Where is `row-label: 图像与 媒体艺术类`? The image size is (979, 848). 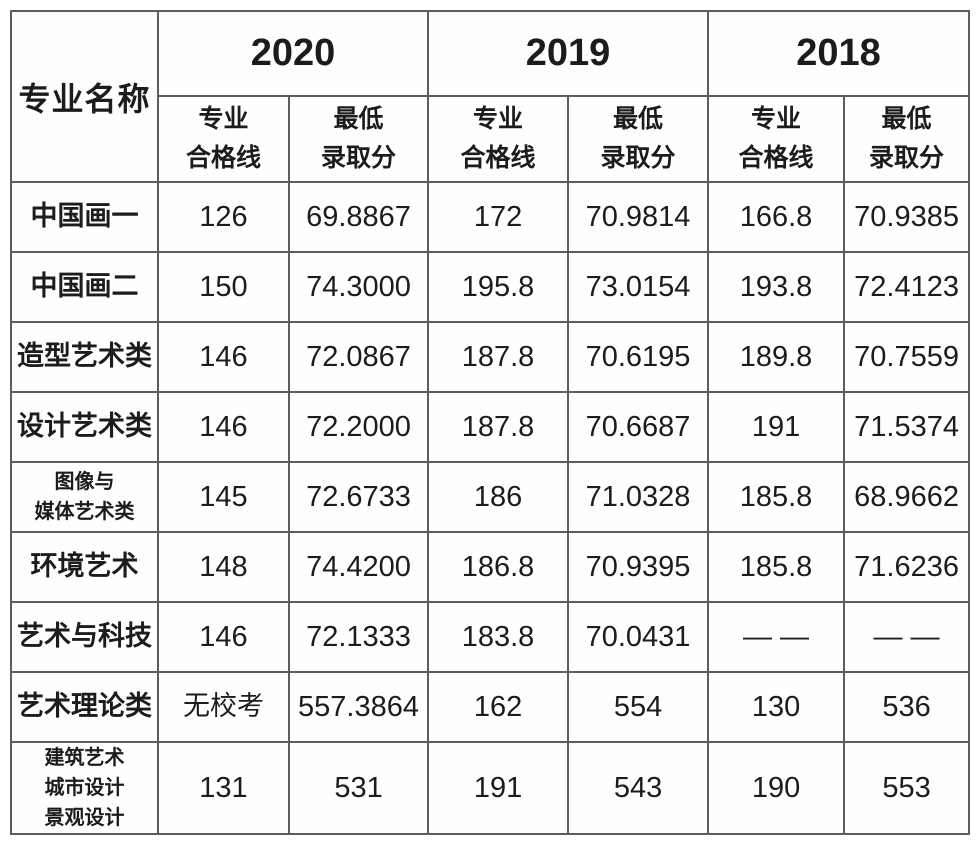
row-label: 图像与 媒体艺术类 is located at coordinates (84, 497).